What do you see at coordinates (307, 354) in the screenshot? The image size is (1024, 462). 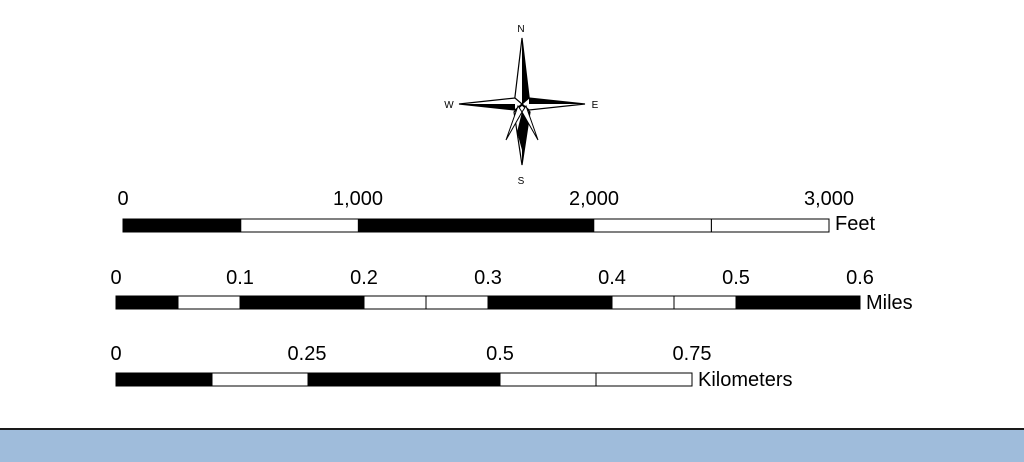 I see `km-tick-0.25: 0.25` at bounding box center [307, 354].